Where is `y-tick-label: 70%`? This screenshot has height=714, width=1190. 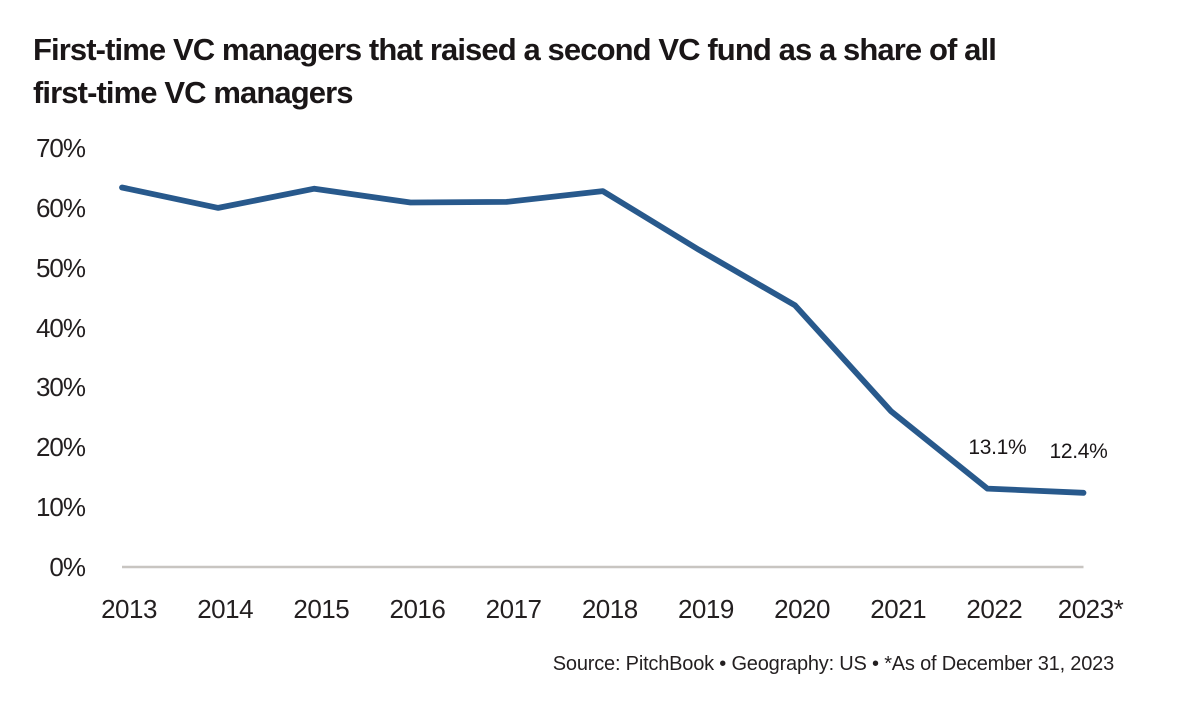 y-tick-label: 70% is located at coordinates (60, 148).